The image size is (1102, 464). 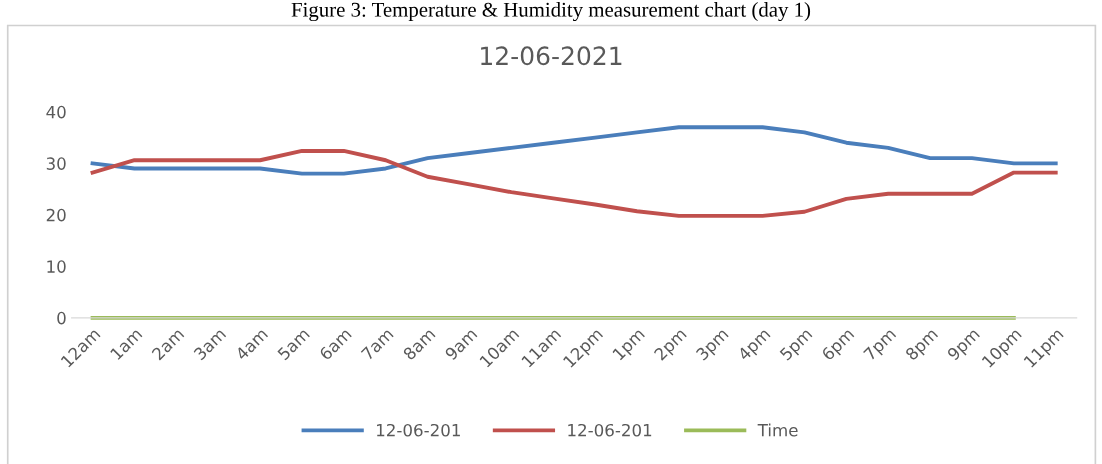 What do you see at coordinates (61, 318) in the screenshot?
I see `y-tick-label: 0` at bounding box center [61, 318].